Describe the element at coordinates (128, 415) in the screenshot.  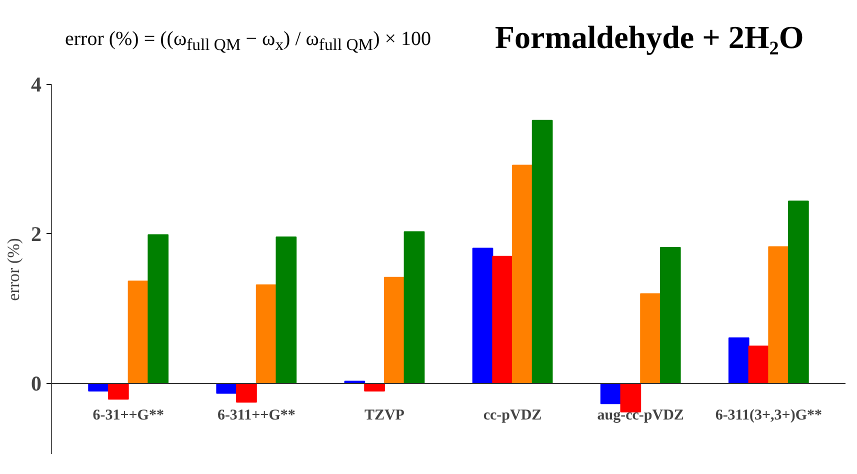
I see `x-tick-label: 6-31++G**` at that location.